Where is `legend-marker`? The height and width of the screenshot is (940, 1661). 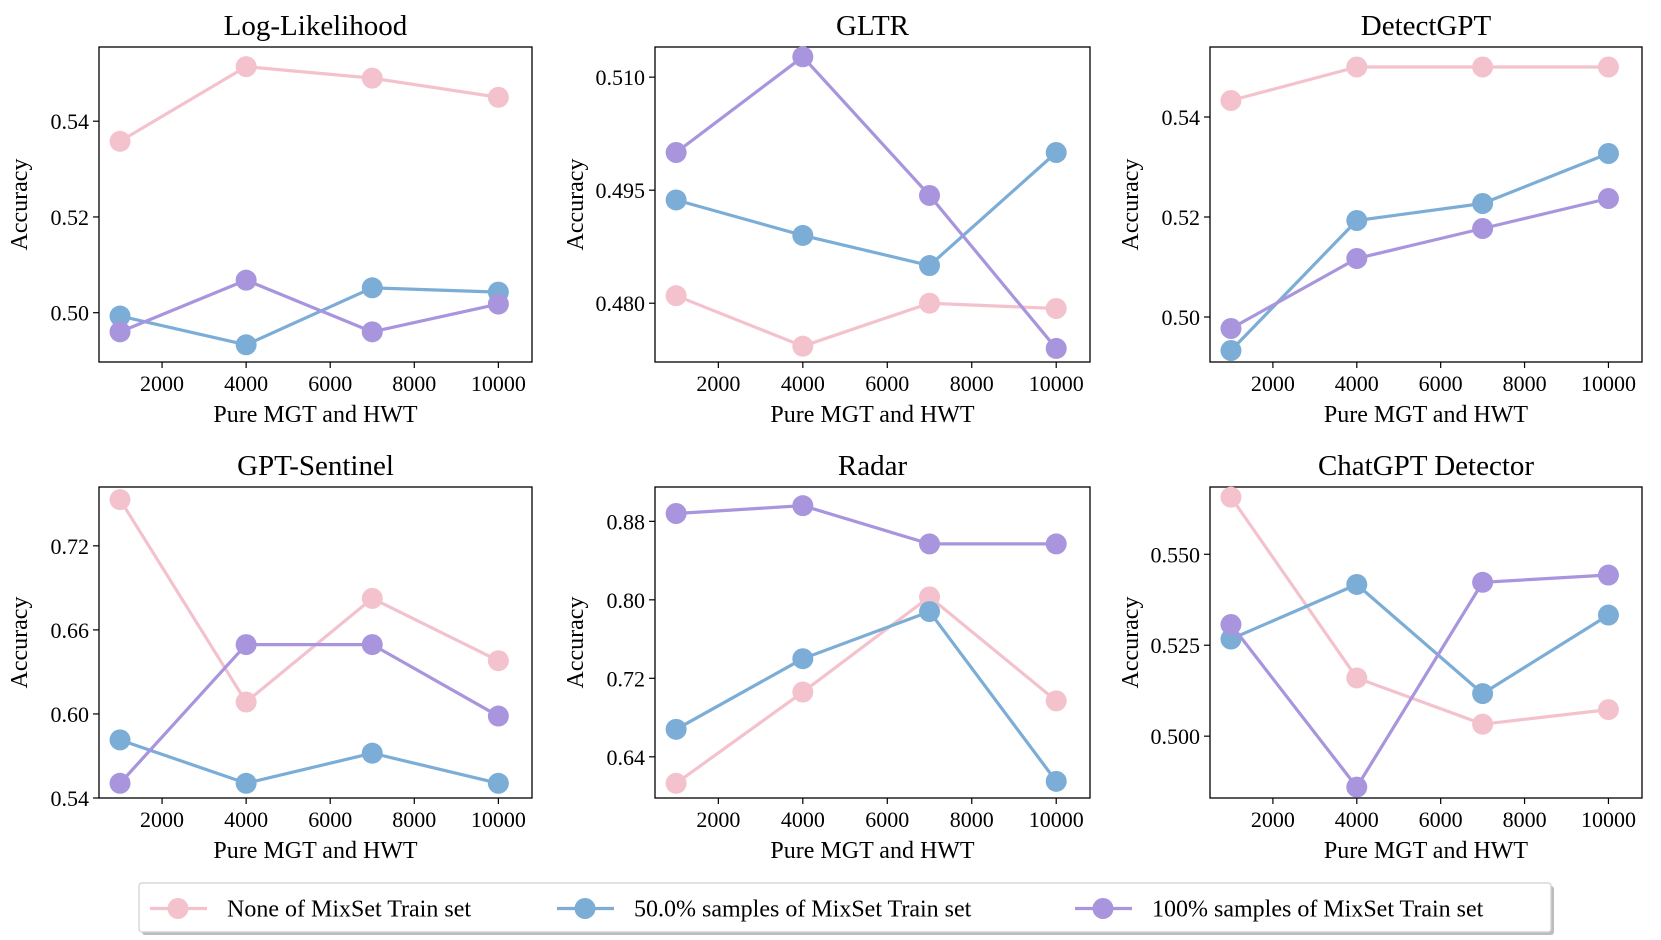 legend-marker is located at coordinates (178, 908).